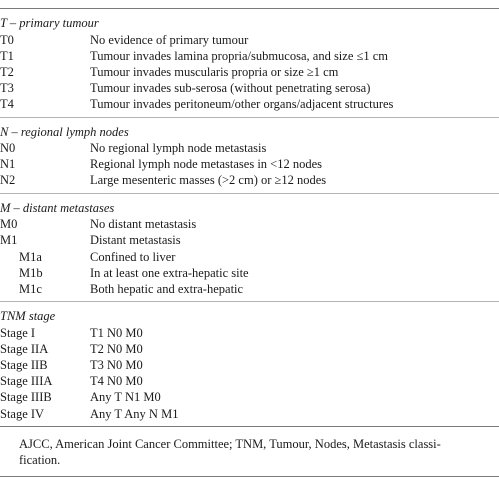 This screenshot has width=499, height=477. Describe the element at coordinates (169, 39) in the screenshot. I see `row-description: No evidence of primary tumour` at that location.